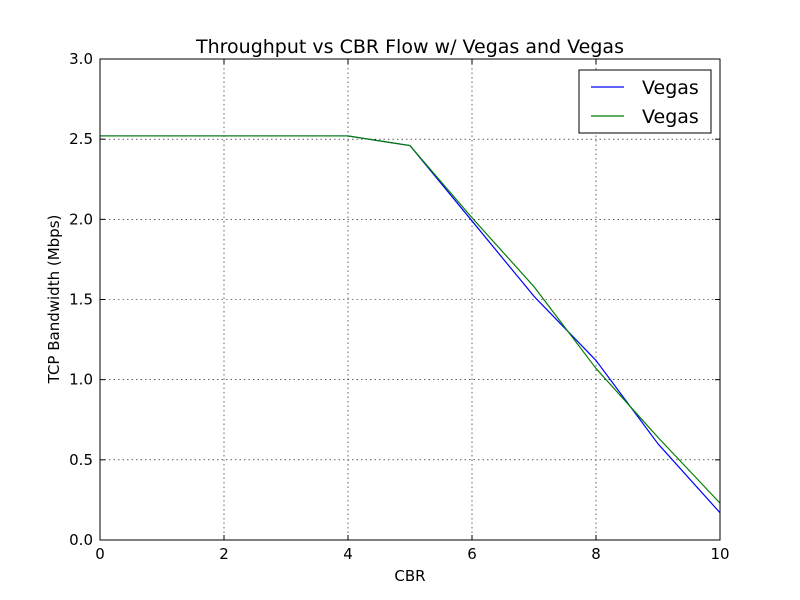 This screenshot has width=800, height=600. Describe the element at coordinates (81, 540) in the screenshot. I see `y-tick-label: 0.0` at that location.